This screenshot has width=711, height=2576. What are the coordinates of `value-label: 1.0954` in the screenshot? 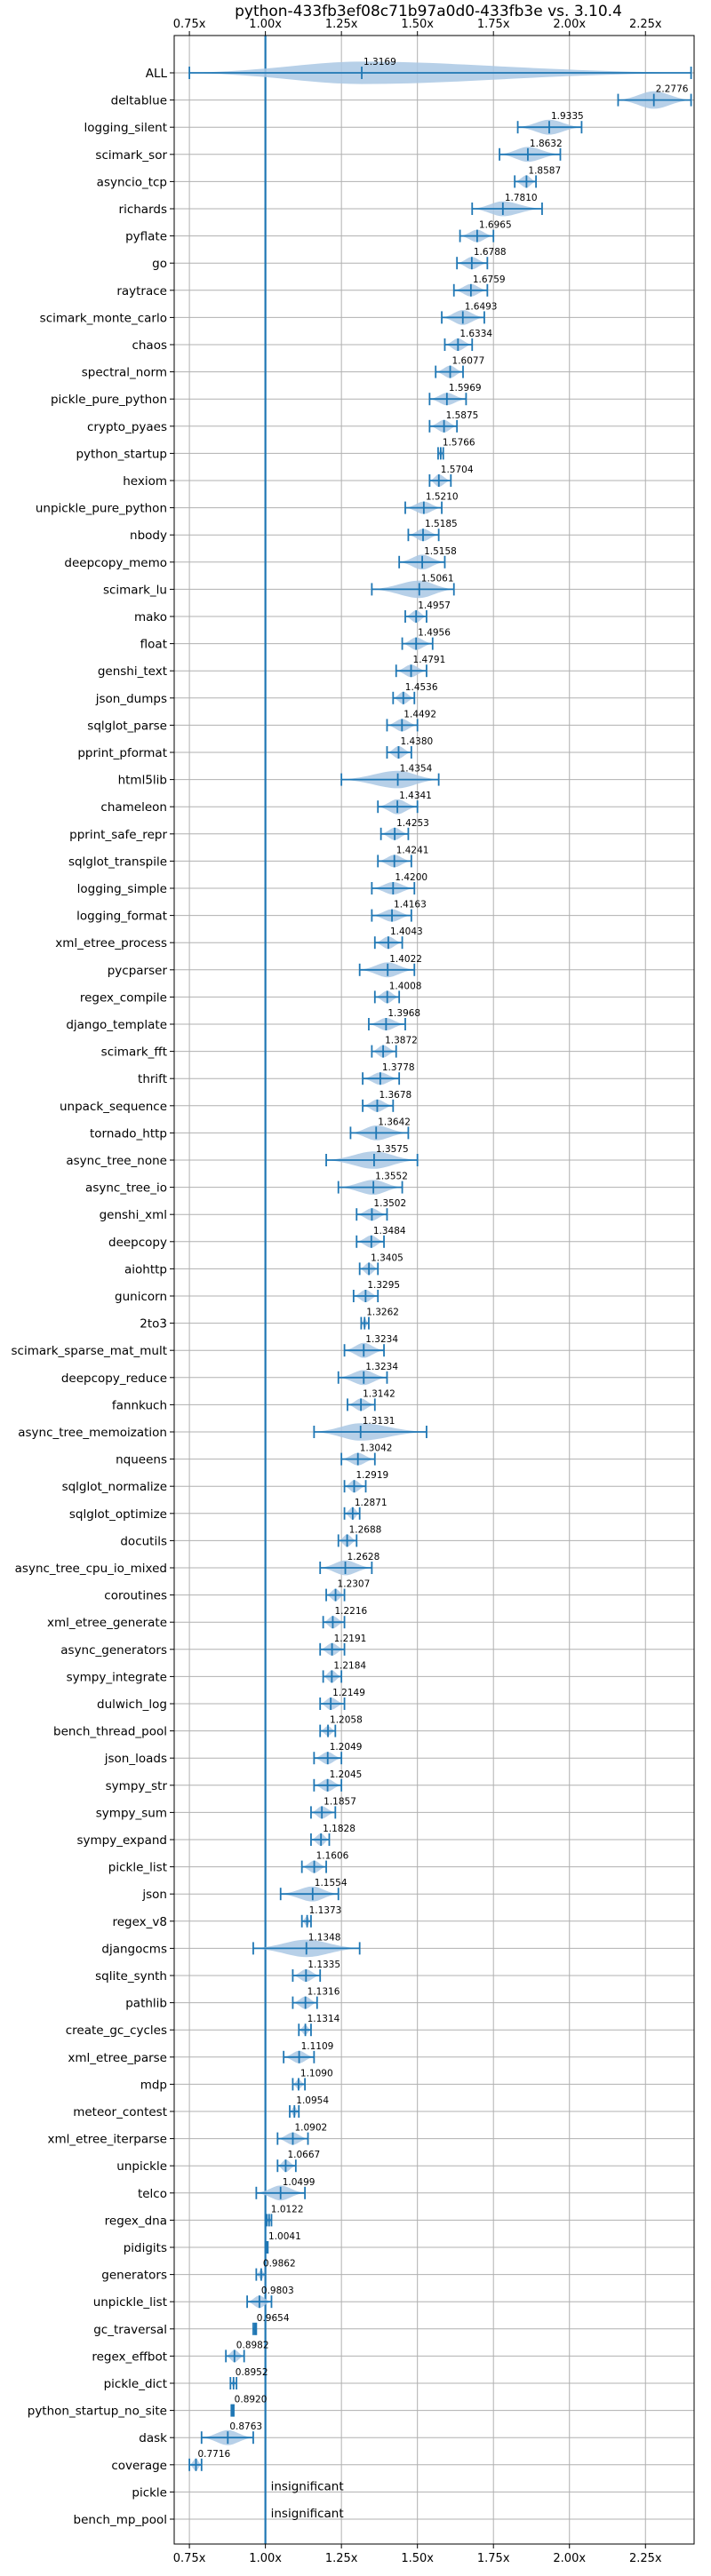 It's located at (312, 2100).